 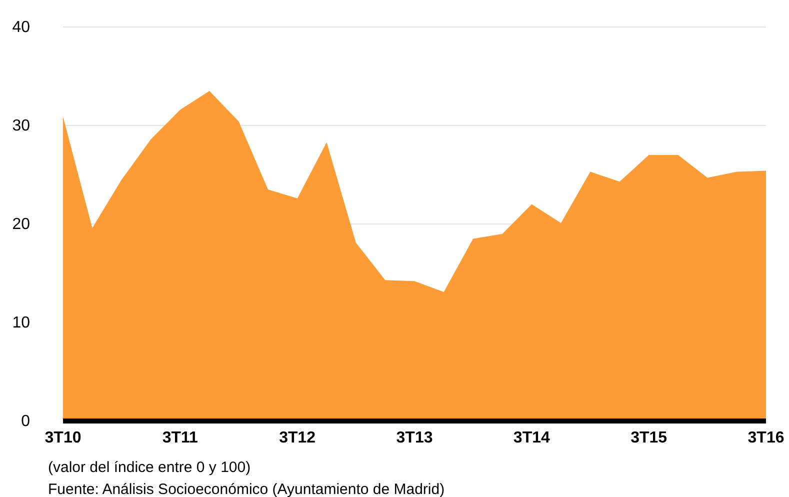 What do you see at coordinates (414, 437) in the screenshot?
I see `x-tick-label: 3T13` at bounding box center [414, 437].